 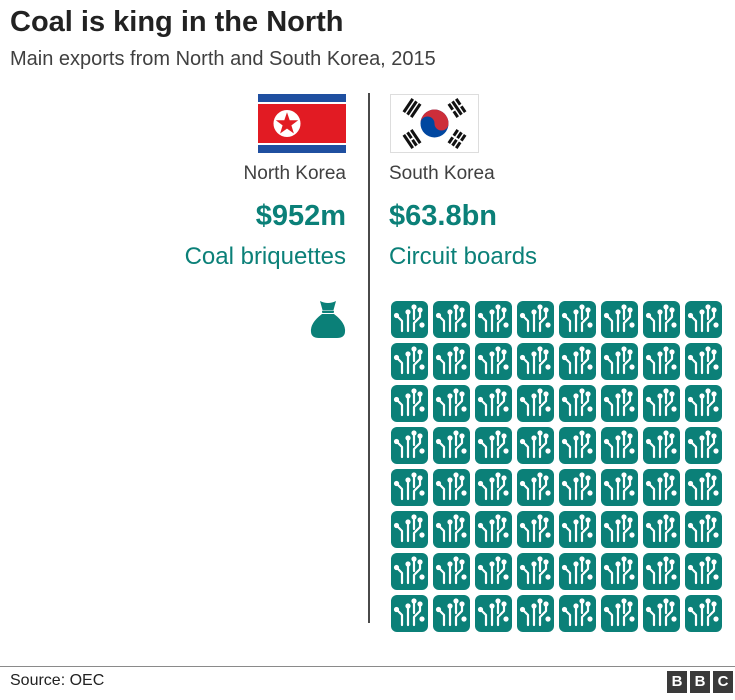 I want to click on bbc-logo-letter: C, so click(x=723, y=682).